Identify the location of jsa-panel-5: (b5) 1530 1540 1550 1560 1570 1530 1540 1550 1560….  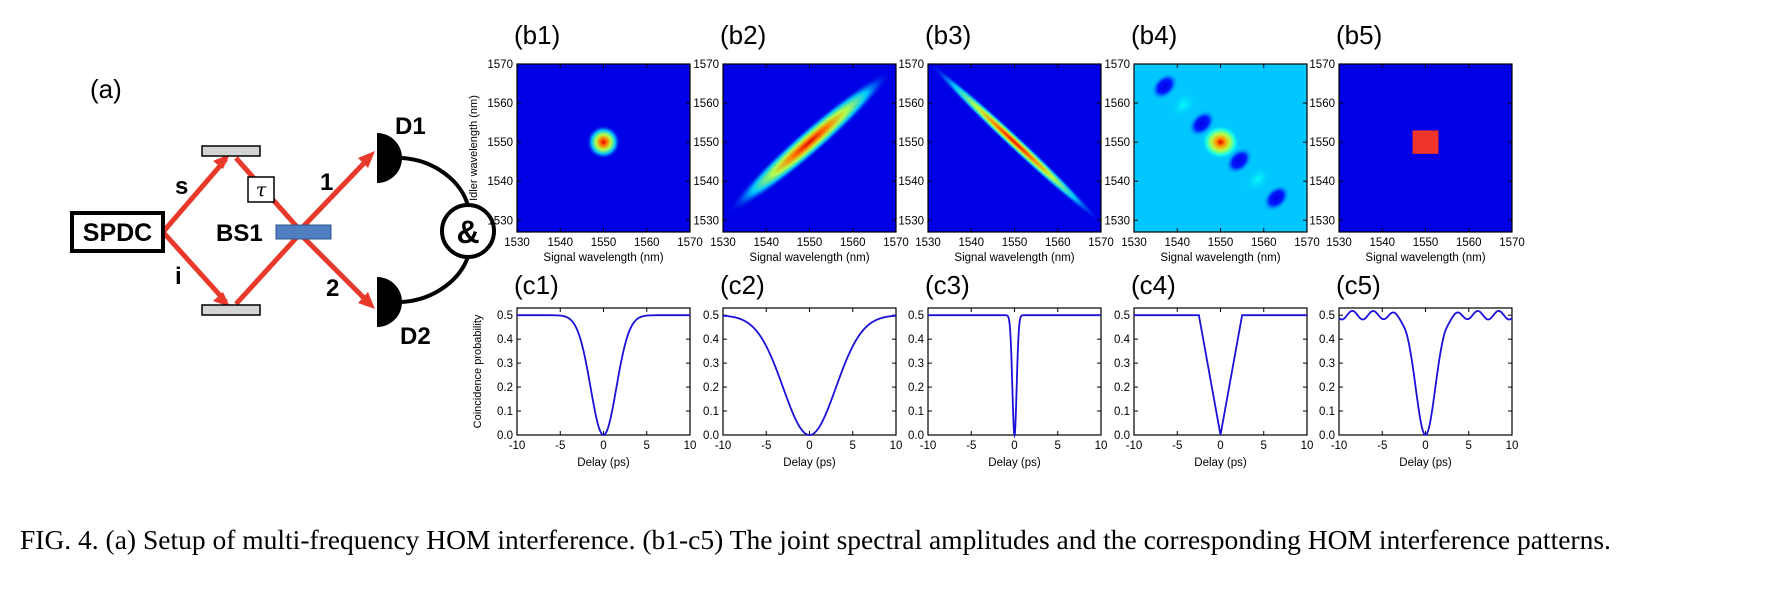
(1416, 142).